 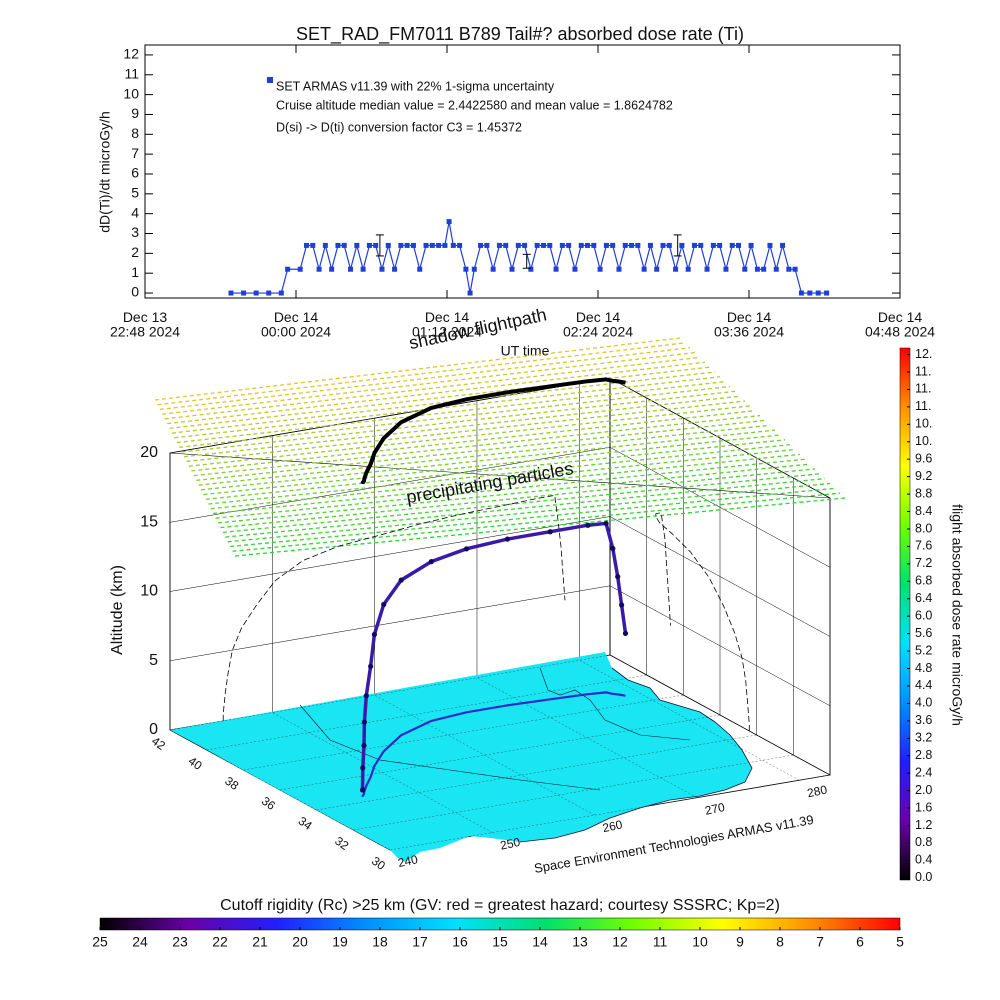 What do you see at coordinates (923, 493) in the screenshot?
I see `colorbar-tick-label: 8.8` at bounding box center [923, 493].